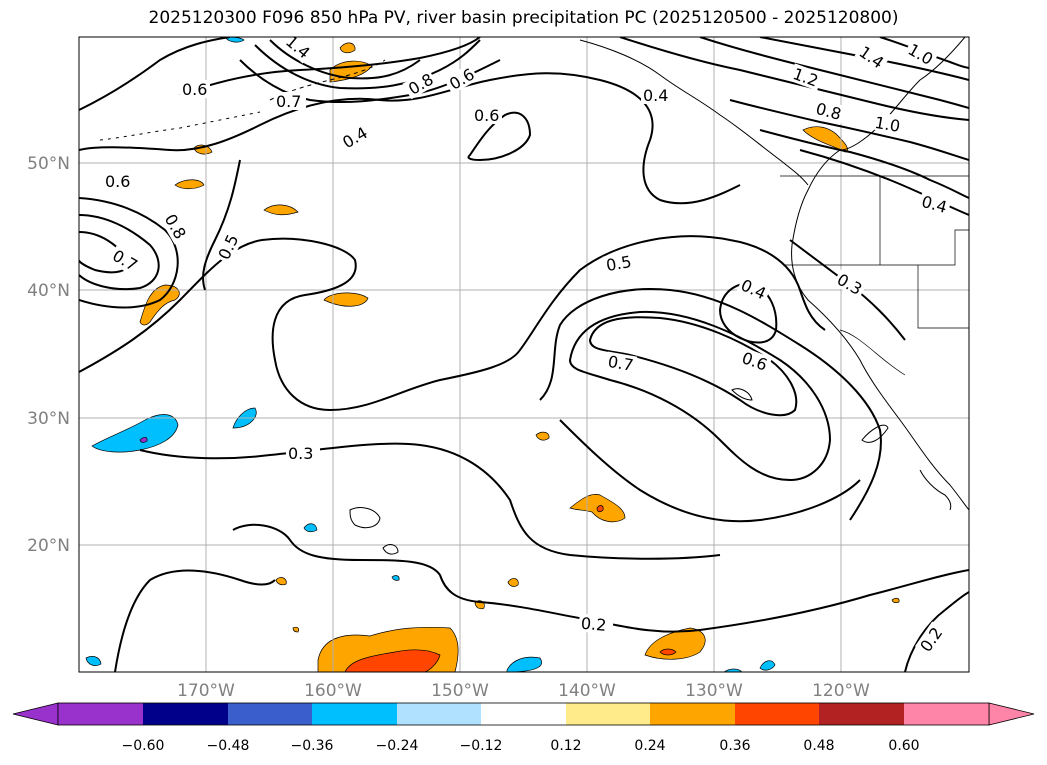  What do you see at coordinates (841, 691) in the screenshot?
I see `lon-label-120w: 120°W` at bounding box center [841, 691].